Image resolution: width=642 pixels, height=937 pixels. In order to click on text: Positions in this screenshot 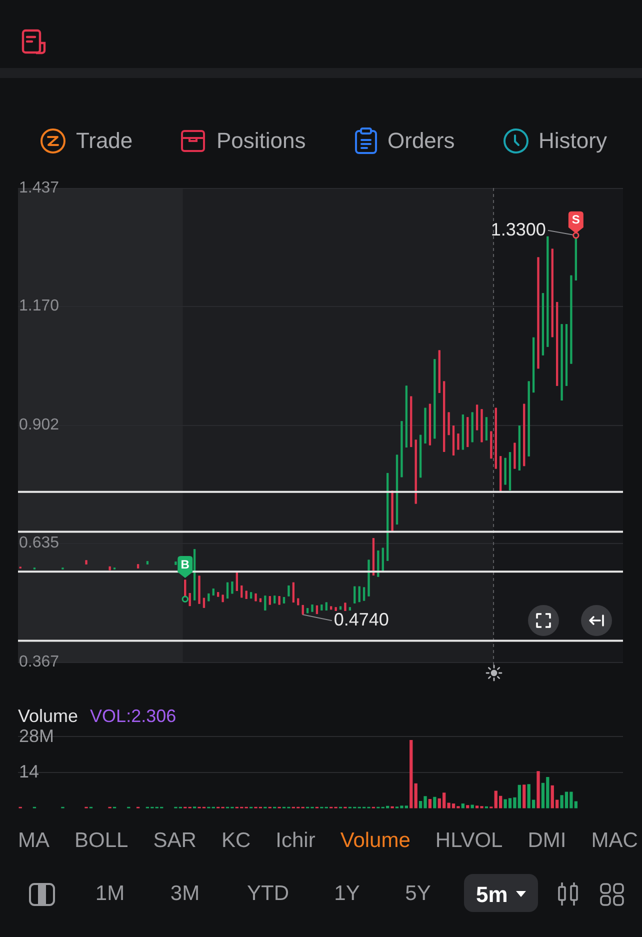, I will do `click(261, 141)`.